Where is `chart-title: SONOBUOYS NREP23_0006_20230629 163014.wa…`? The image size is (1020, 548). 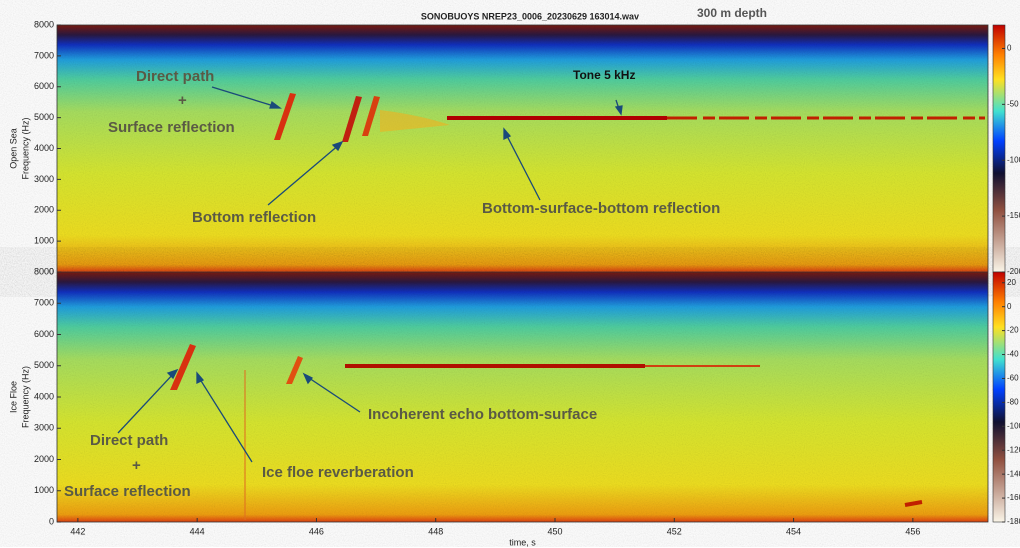 chart-title: SONOBUOYS NREP23_0006_20230629 163014.wa… is located at coordinates (530, 16).